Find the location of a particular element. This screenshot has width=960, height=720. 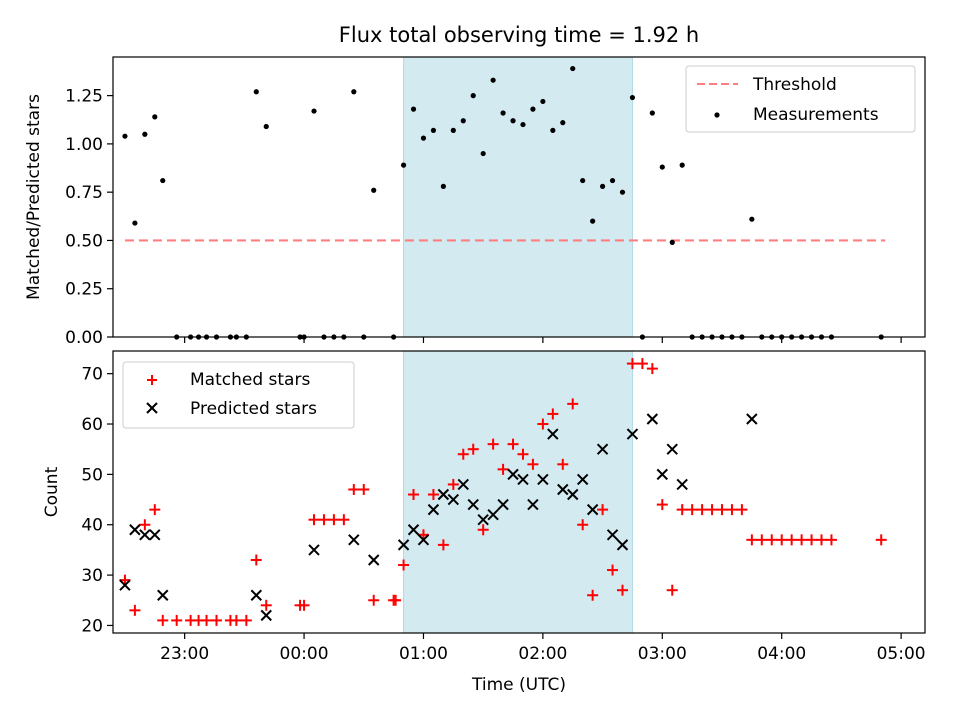

y-tick-label: 40 is located at coordinates (92, 526).